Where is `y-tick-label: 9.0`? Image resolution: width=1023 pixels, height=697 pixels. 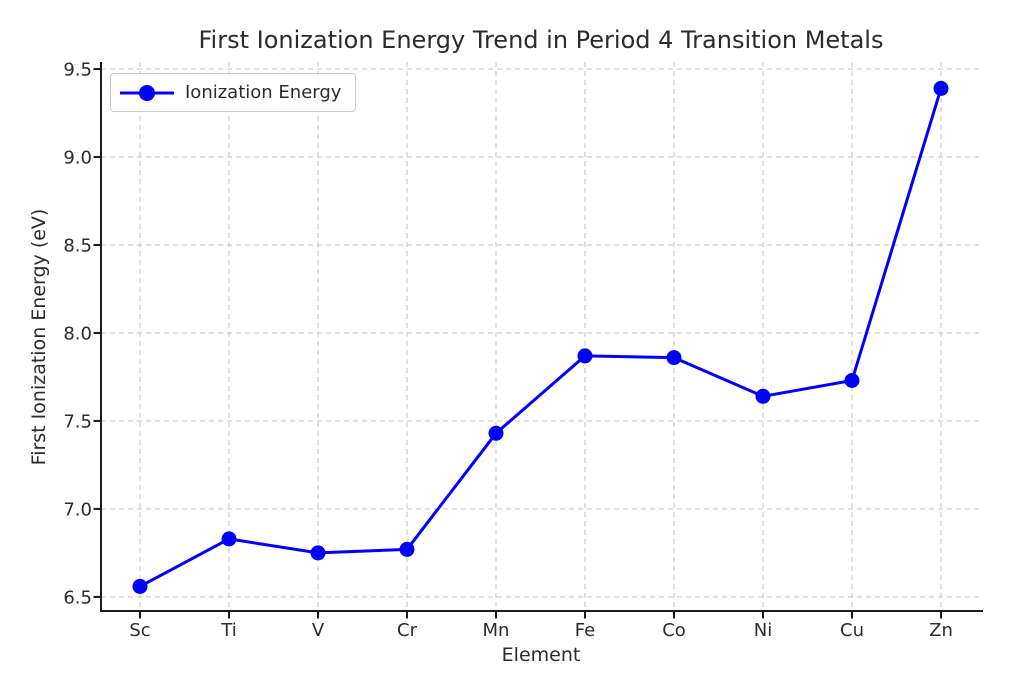
y-tick-label: 9.0 is located at coordinates (77, 158).